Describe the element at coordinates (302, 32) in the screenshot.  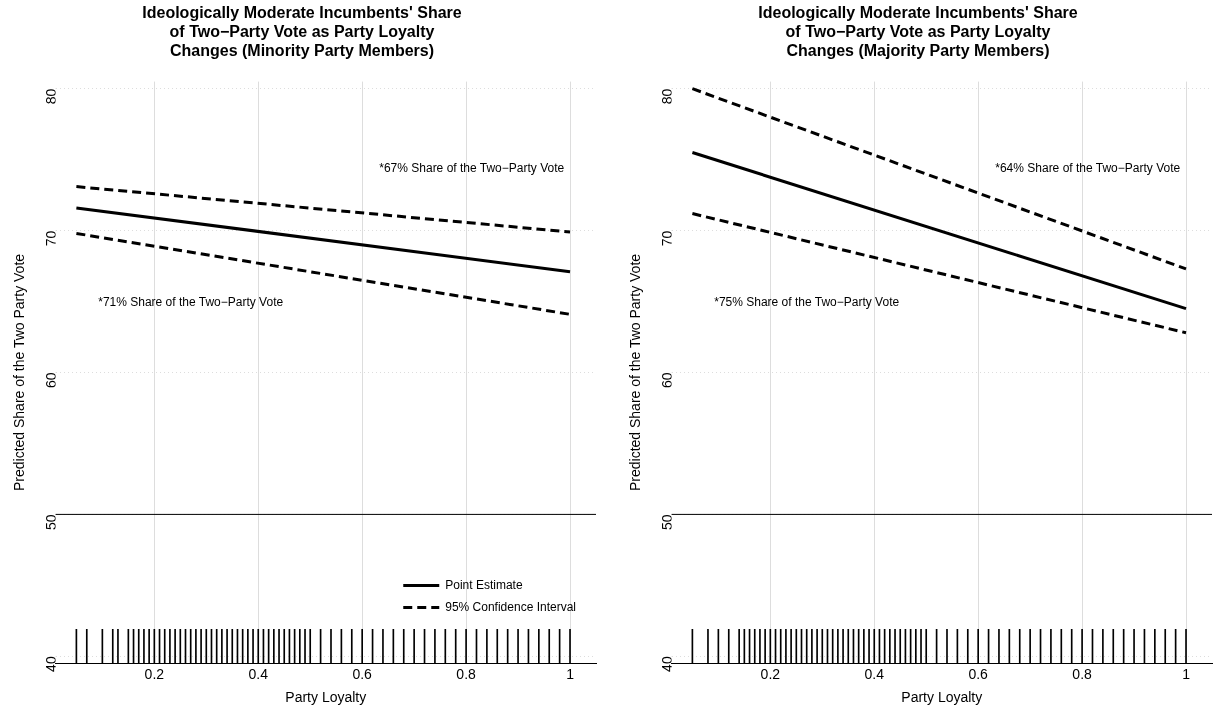
I see `chart-title: Ideologically Moderate Incumbents' Share of Two−Party Vote as Party Loyalty Changes (Minority Party Members)` at that location.